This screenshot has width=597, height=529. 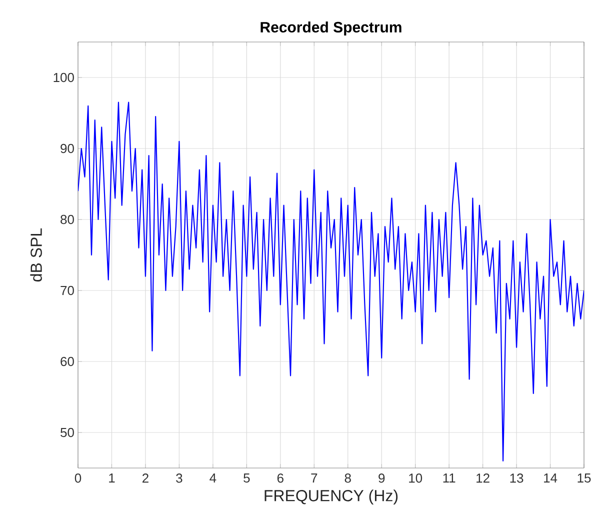 I want to click on x-tick-label: 13, so click(x=517, y=478).